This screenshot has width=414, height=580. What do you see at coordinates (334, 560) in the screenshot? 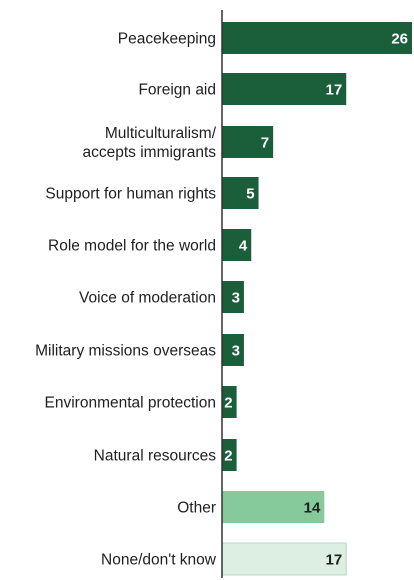
I see `value-label-none-don-t-know: 17` at bounding box center [334, 560].